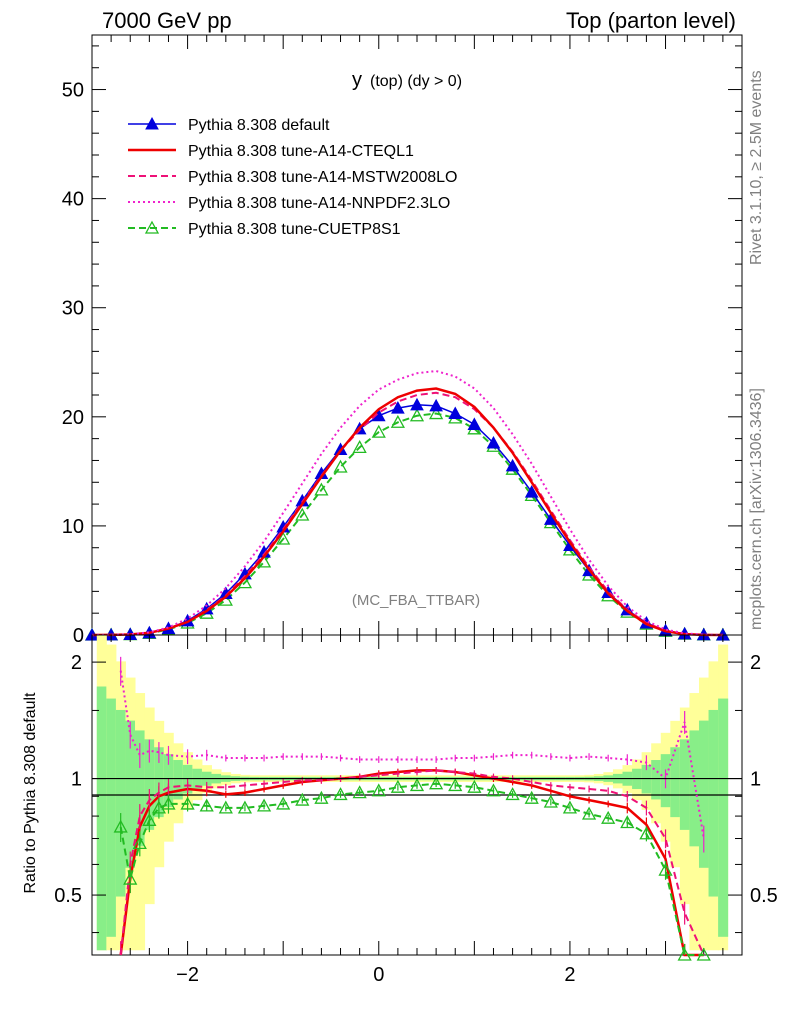 The image size is (786, 1024). I want to click on y-tick-label: 10, so click(73, 527).